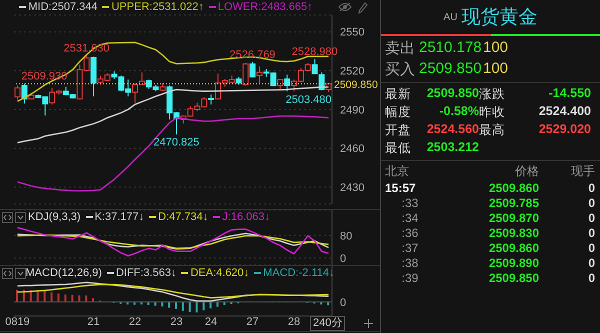 The width and height of the screenshot is (600, 333). Describe the element at coordinates (513, 233) in the screenshot. I see `text: 2509.830` at that location.